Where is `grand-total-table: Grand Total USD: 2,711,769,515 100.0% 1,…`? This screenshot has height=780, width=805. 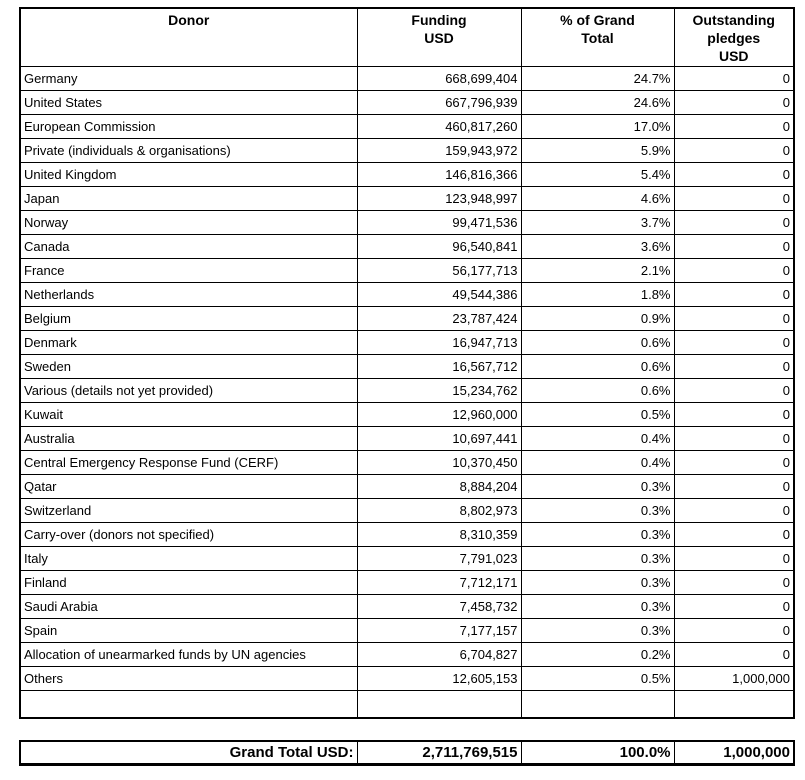 grand-total-table: Grand Total USD: 2,711,769,515 100.0% 1,… is located at coordinates (407, 752).